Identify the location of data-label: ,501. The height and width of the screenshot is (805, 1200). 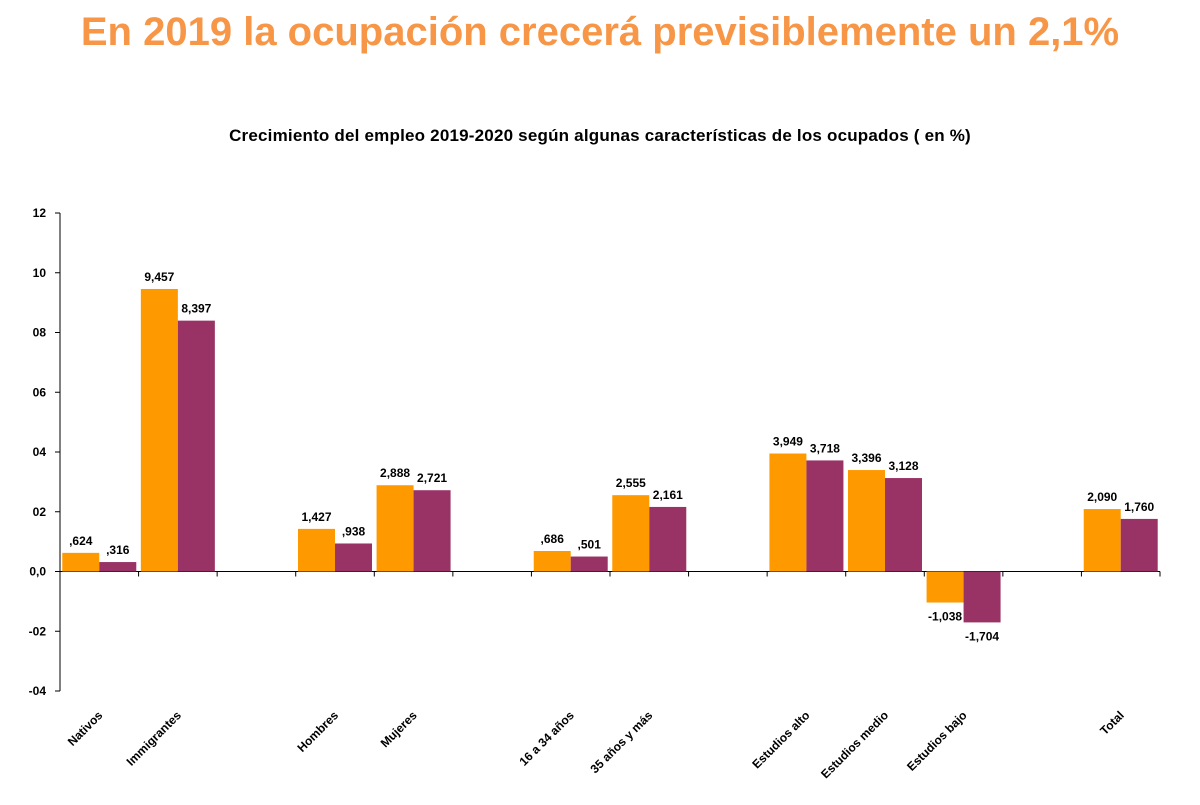
(590, 545).